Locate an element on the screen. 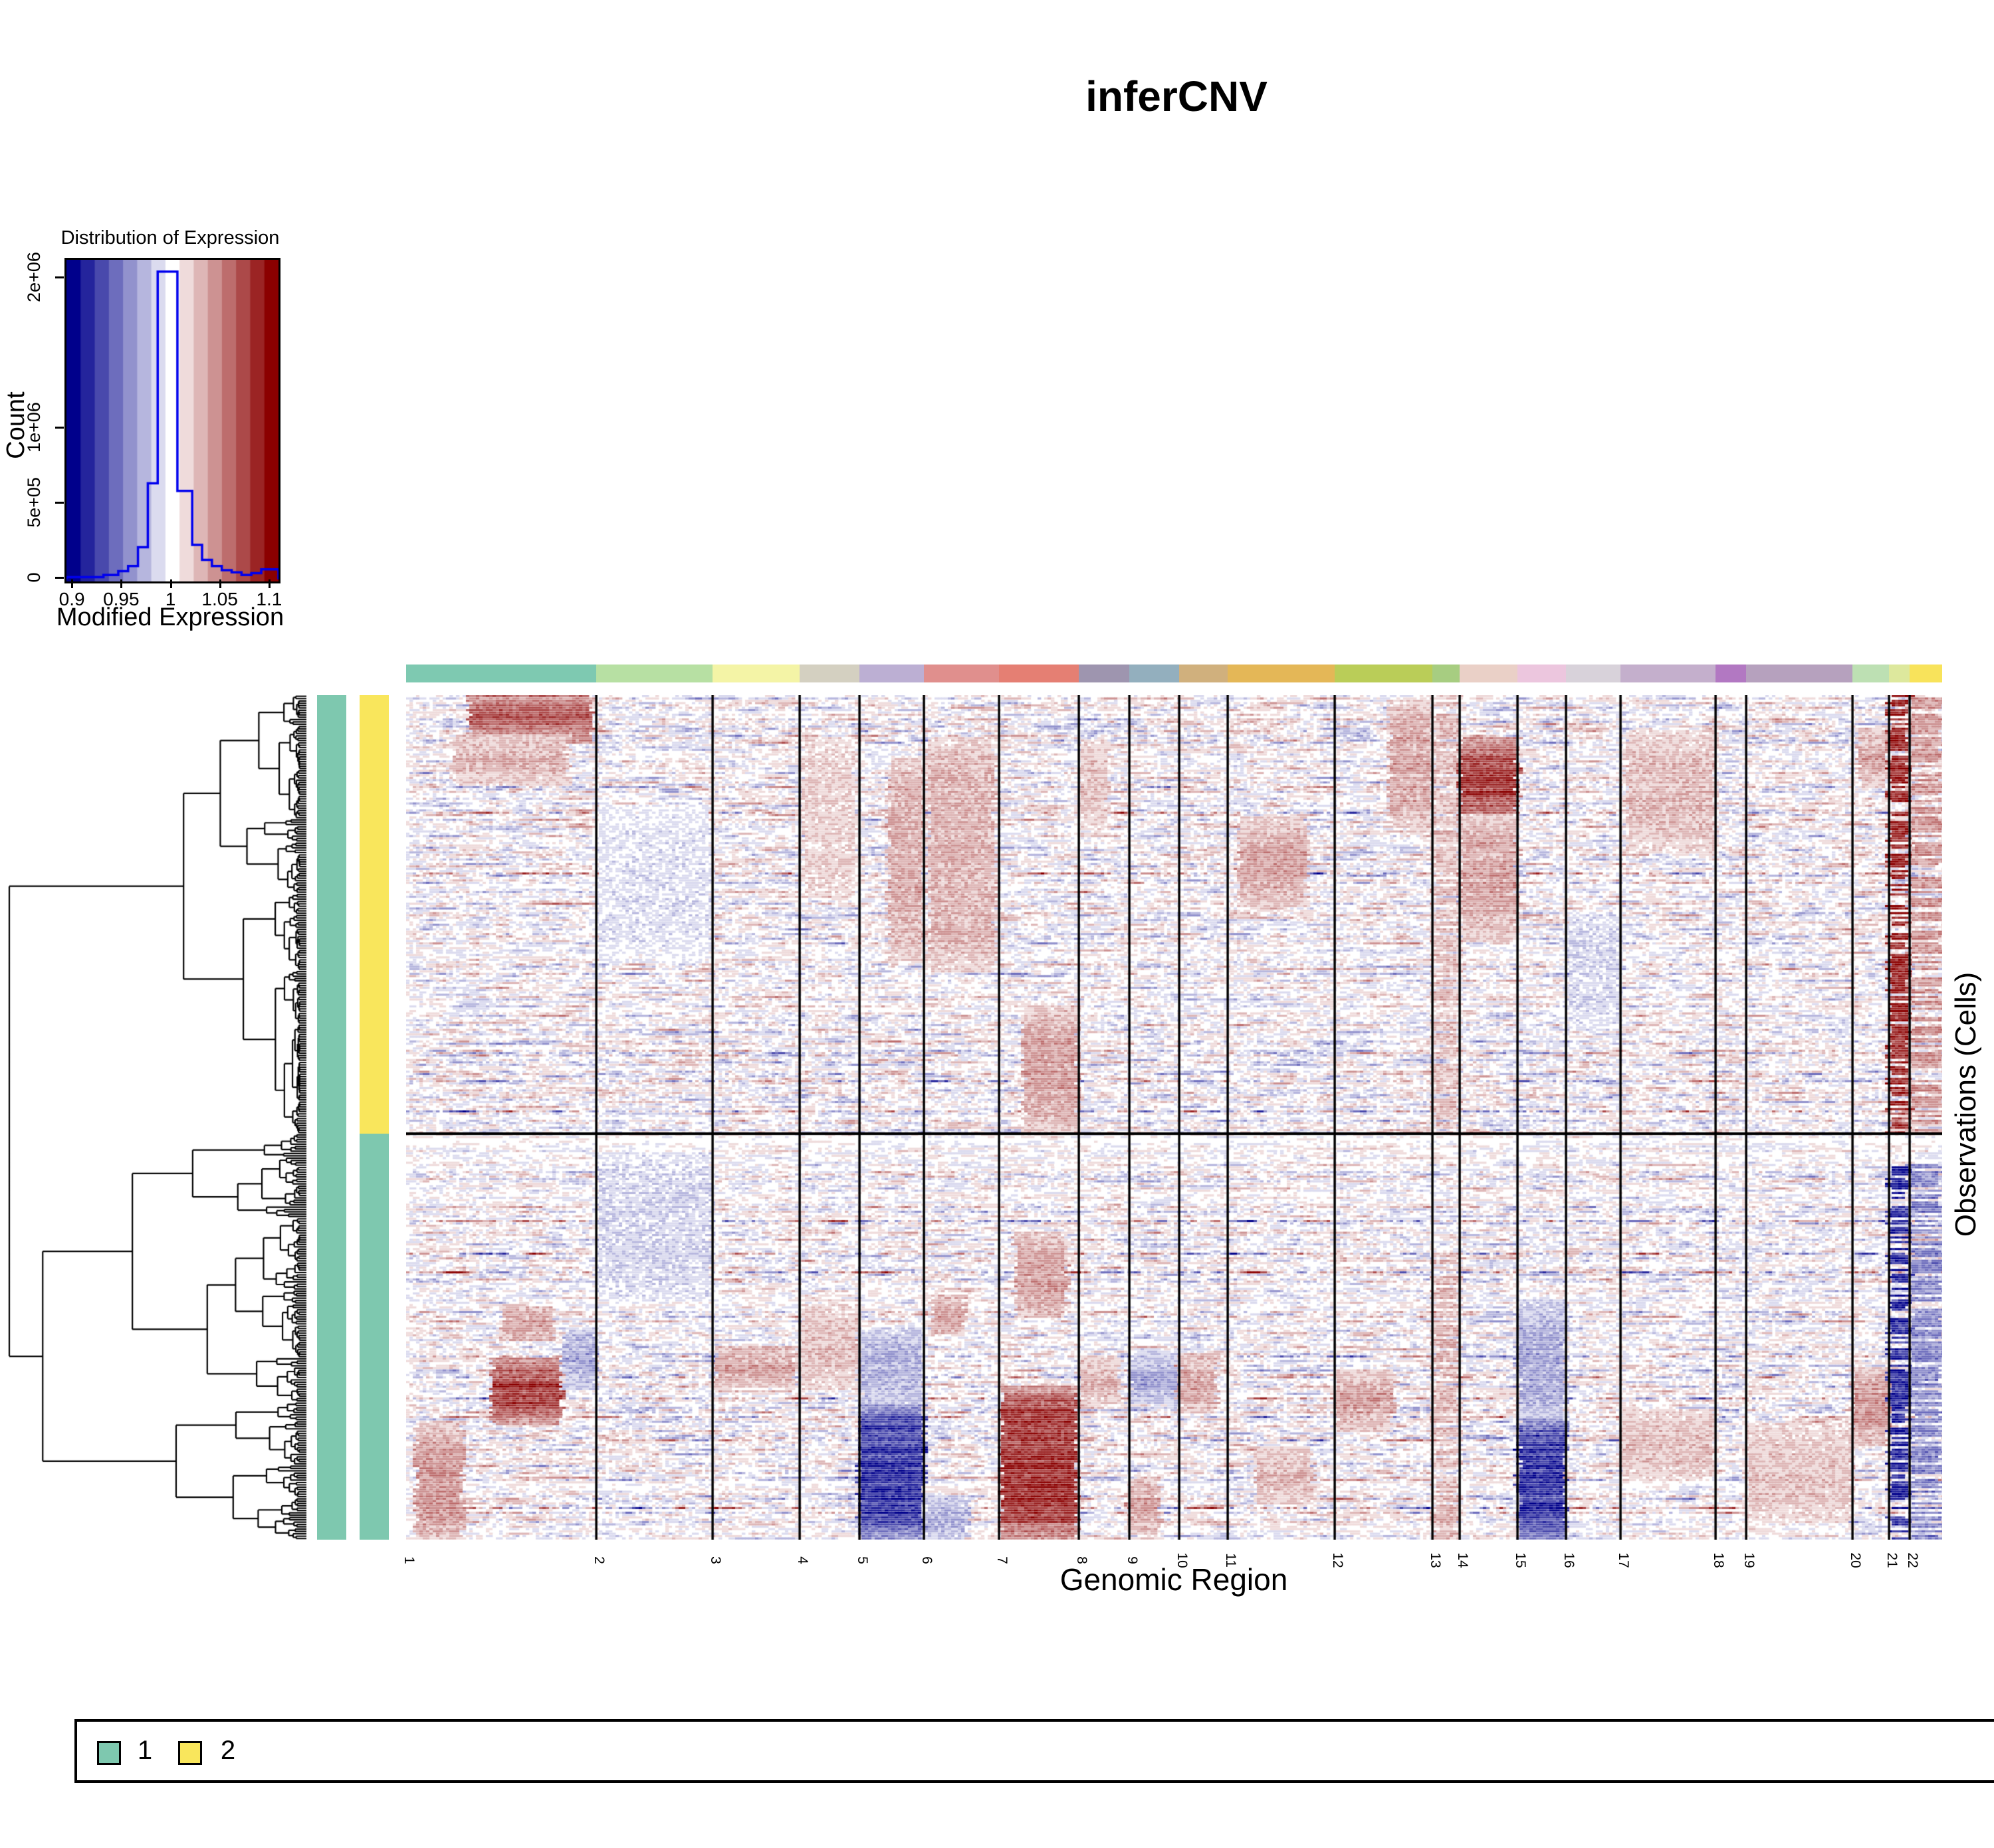 The width and height of the screenshot is (1994, 1848). chr-label-1: 1 is located at coordinates (409, 1560).